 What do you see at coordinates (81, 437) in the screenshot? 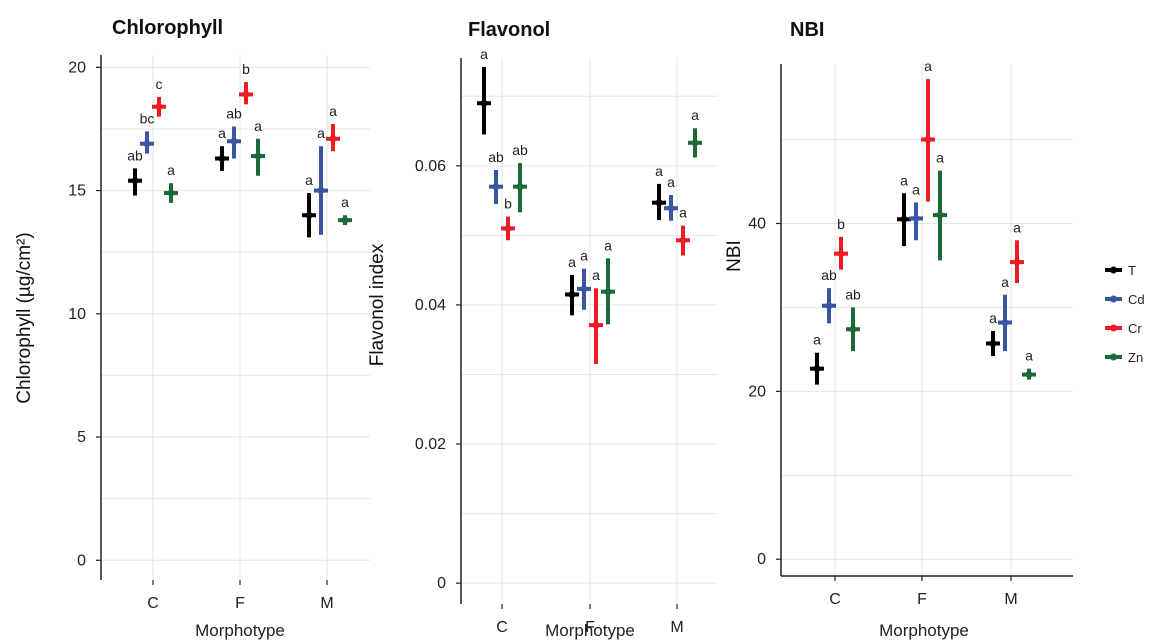
I see `y-tick-label: 5` at bounding box center [81, 437].